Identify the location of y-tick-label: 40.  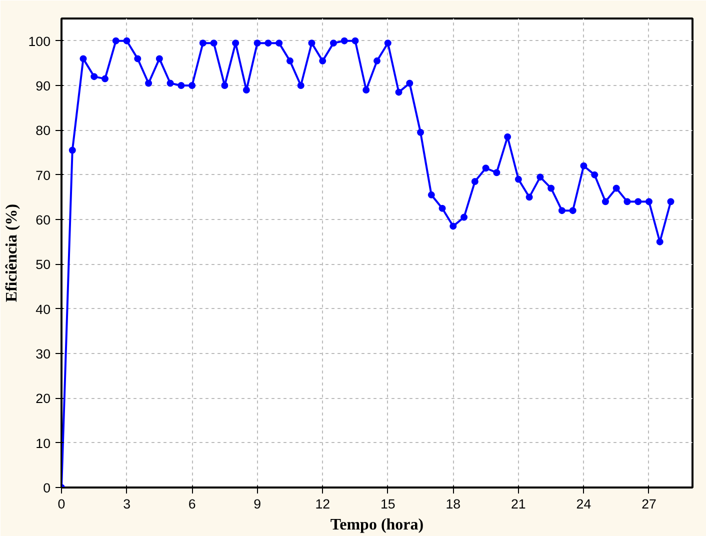
(43, 309).